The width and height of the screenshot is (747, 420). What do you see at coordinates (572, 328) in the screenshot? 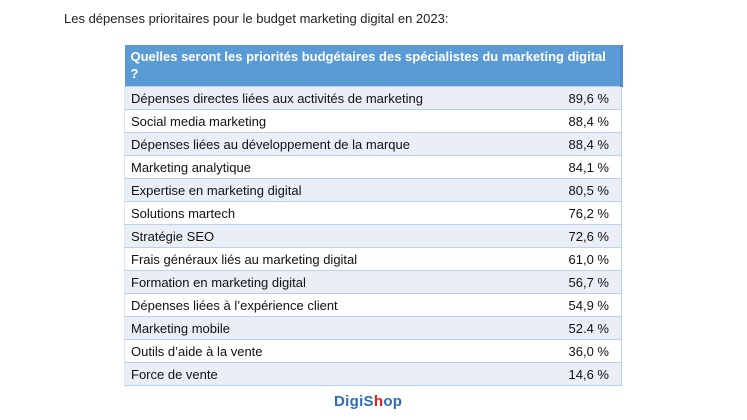
I see `row-value: 52.4 %` at bounding box center [572, 328].